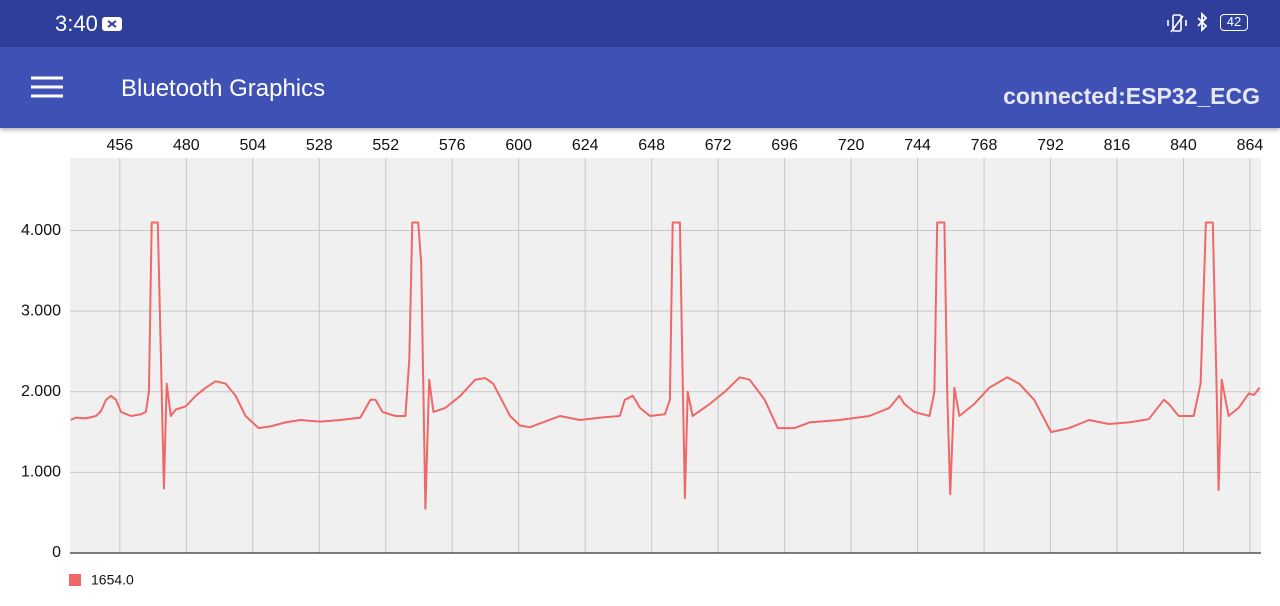 Image resolution: width=1280 pixels, height=606 pixels. What do you see at coordinates (186, 145) in the screenshot?
I see `x-tick-label: 480` at bounding box center [186, 145].